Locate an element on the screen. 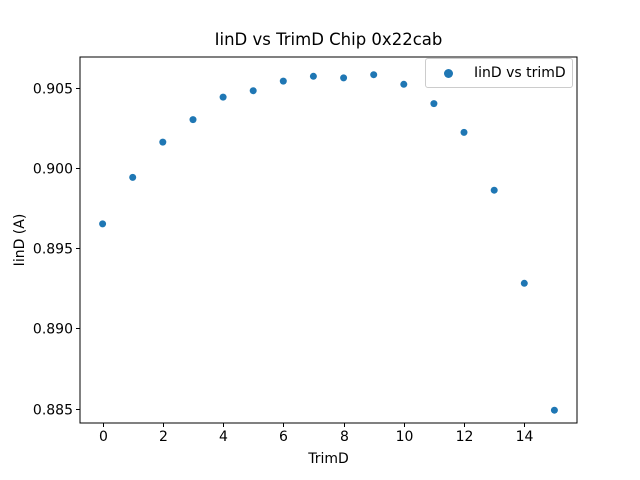  y-tick-label: 0.900 is located at coordinates (53, 170).